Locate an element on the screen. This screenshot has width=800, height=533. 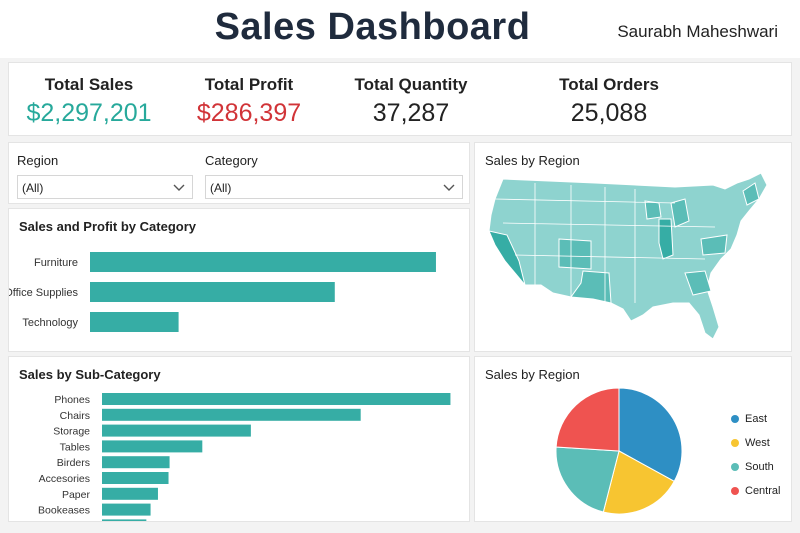
tick-label: Tables is located at coordinates (75, 447).